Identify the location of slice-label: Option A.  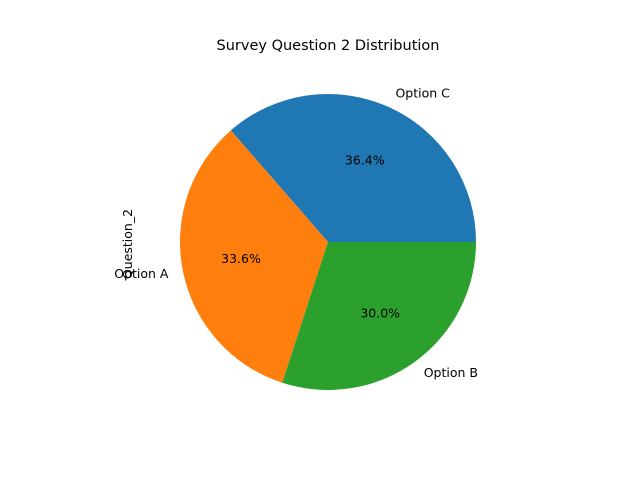
(141, 273).